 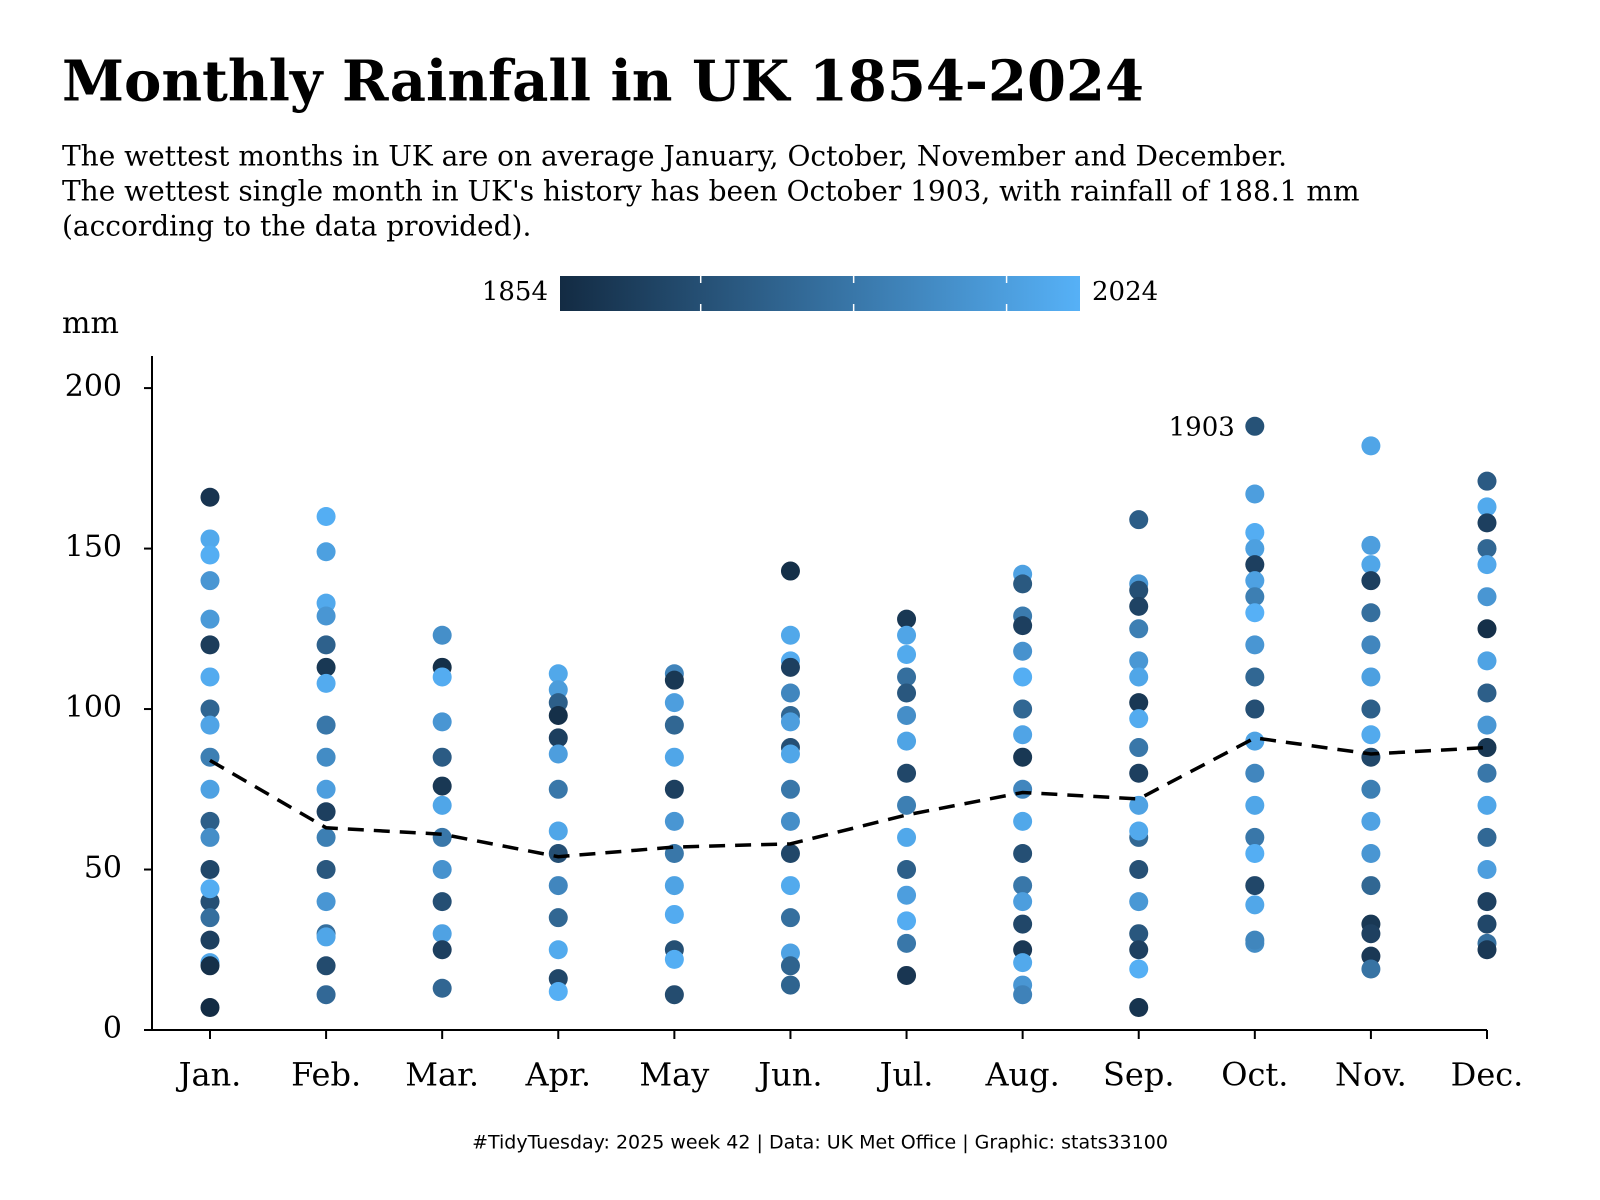 I want to click on x-tick-label: Mar., so click(x=442, y=1075).